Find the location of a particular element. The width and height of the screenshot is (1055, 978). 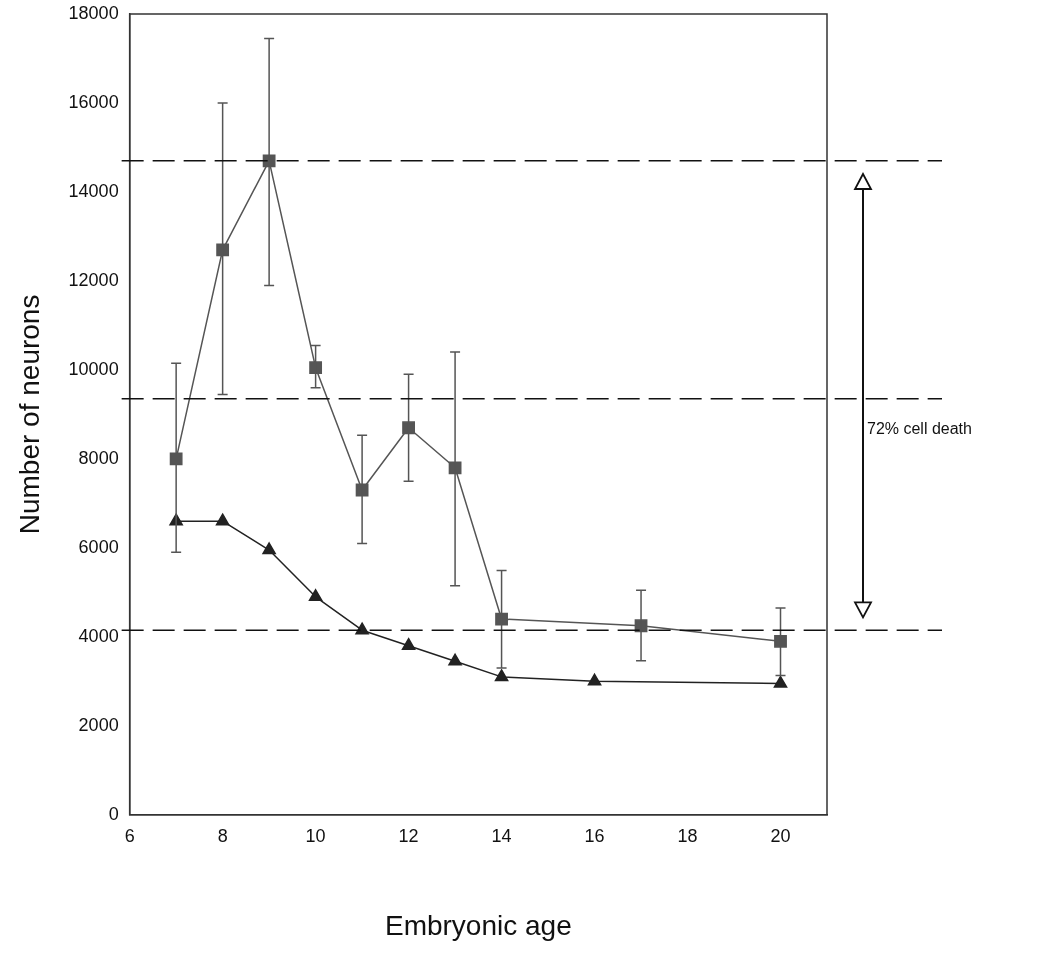

y-tick-label: 4000 is located at coordinates (98, 635).